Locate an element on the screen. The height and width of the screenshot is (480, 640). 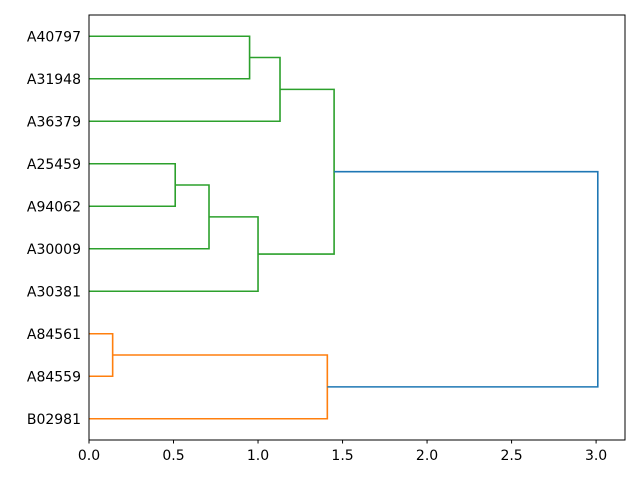
leaf-label: A30009 is located at coordinates (54, 250).